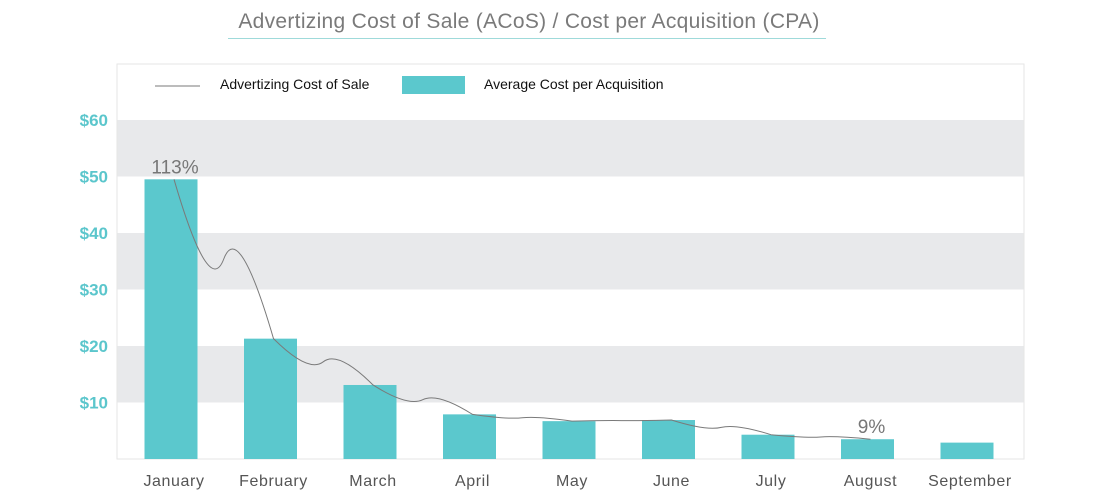  Describe the element at coordinates (872, 427) in the screenshot. I see `point-label: 9%` at that location.